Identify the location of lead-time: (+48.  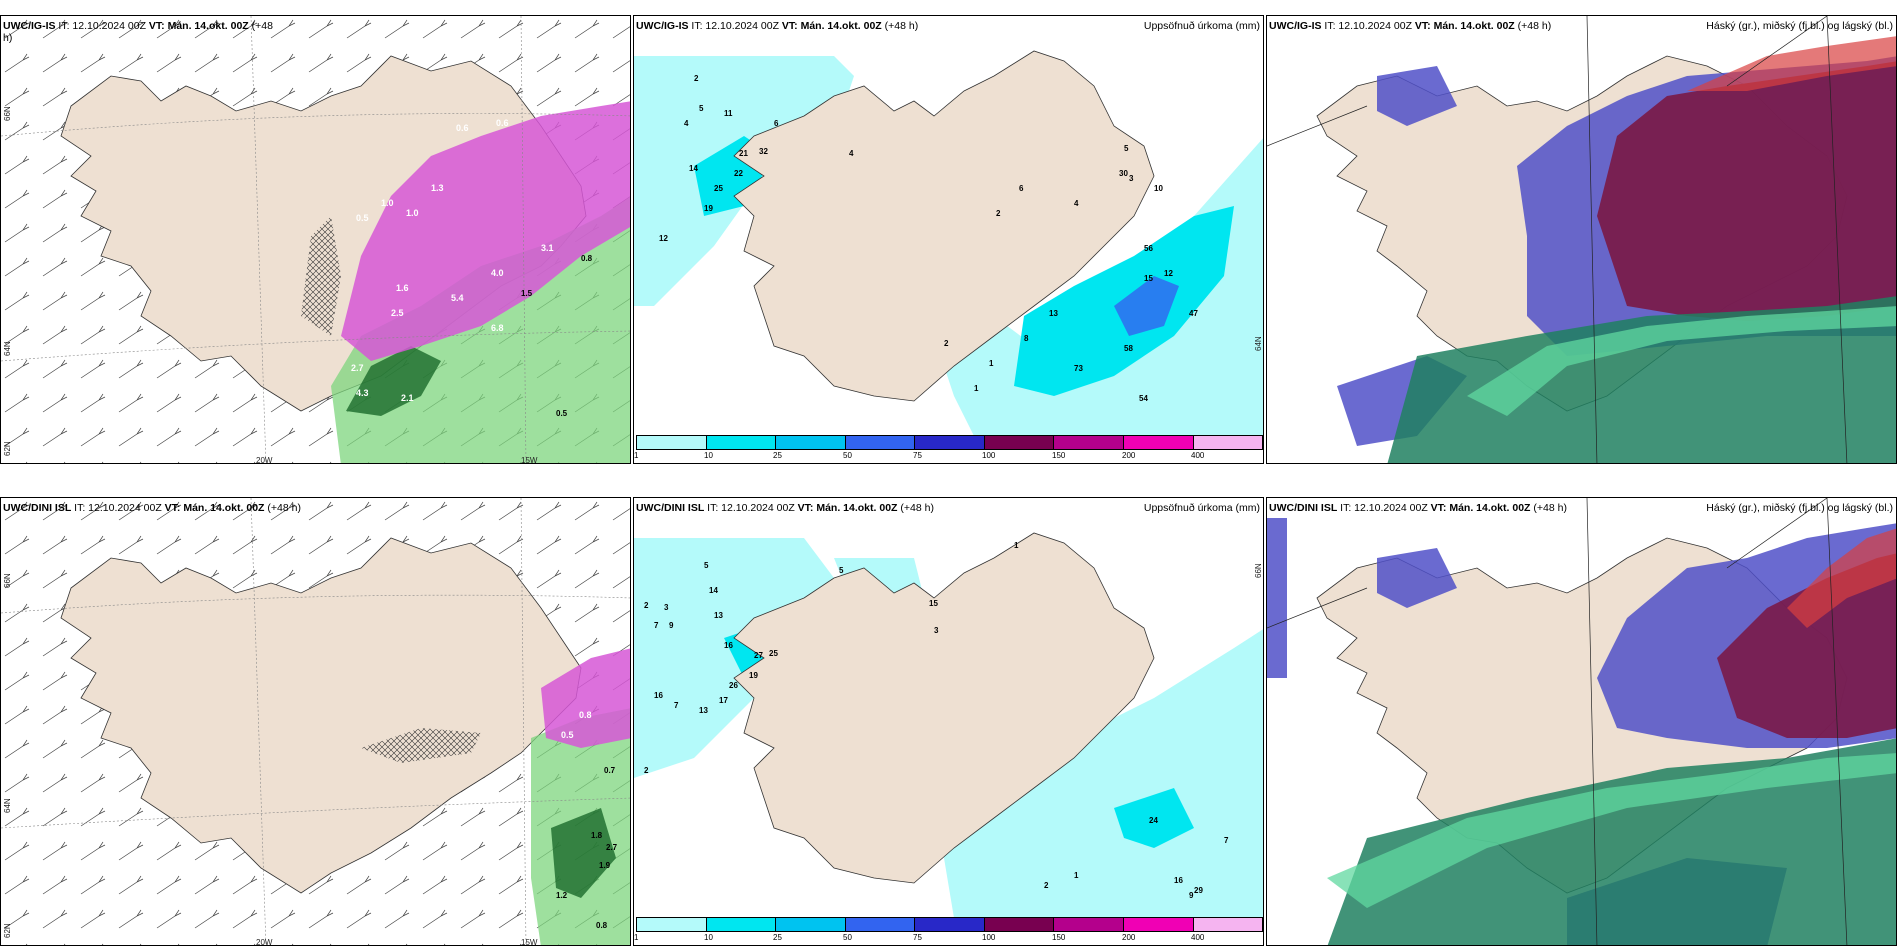
(262, 26).